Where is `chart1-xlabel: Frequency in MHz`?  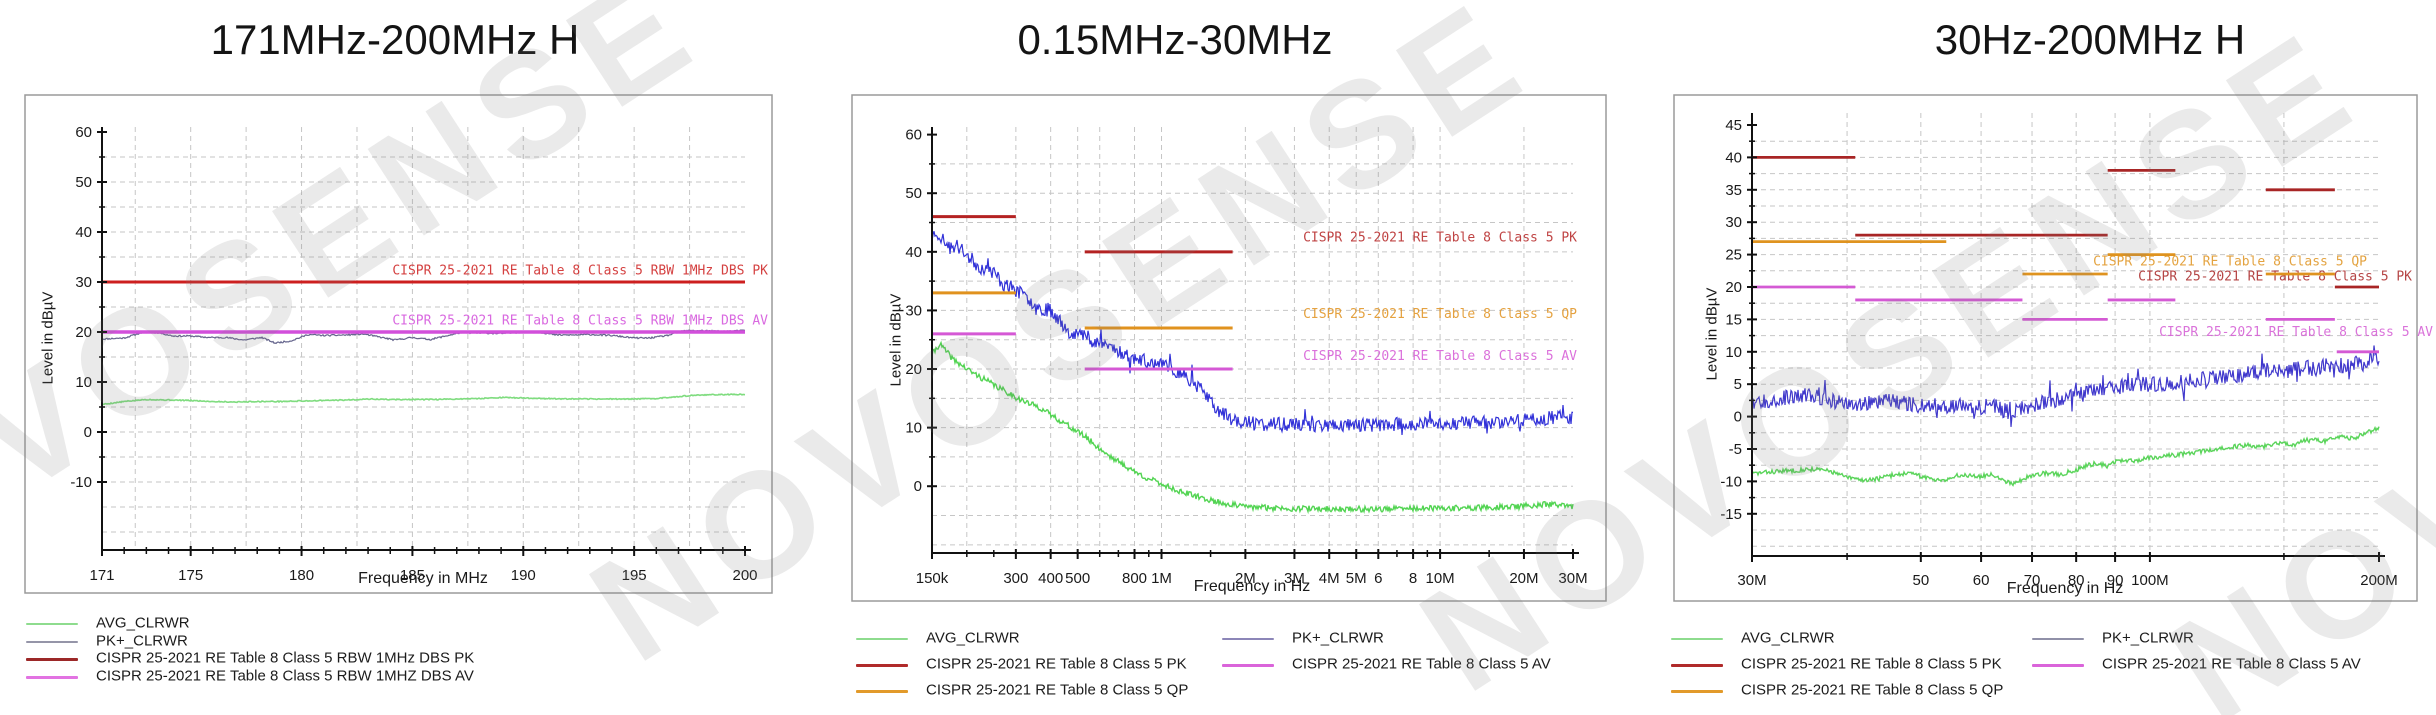 chart1-xlabel: Frequency in MHz is located at coordinates (423, 578).